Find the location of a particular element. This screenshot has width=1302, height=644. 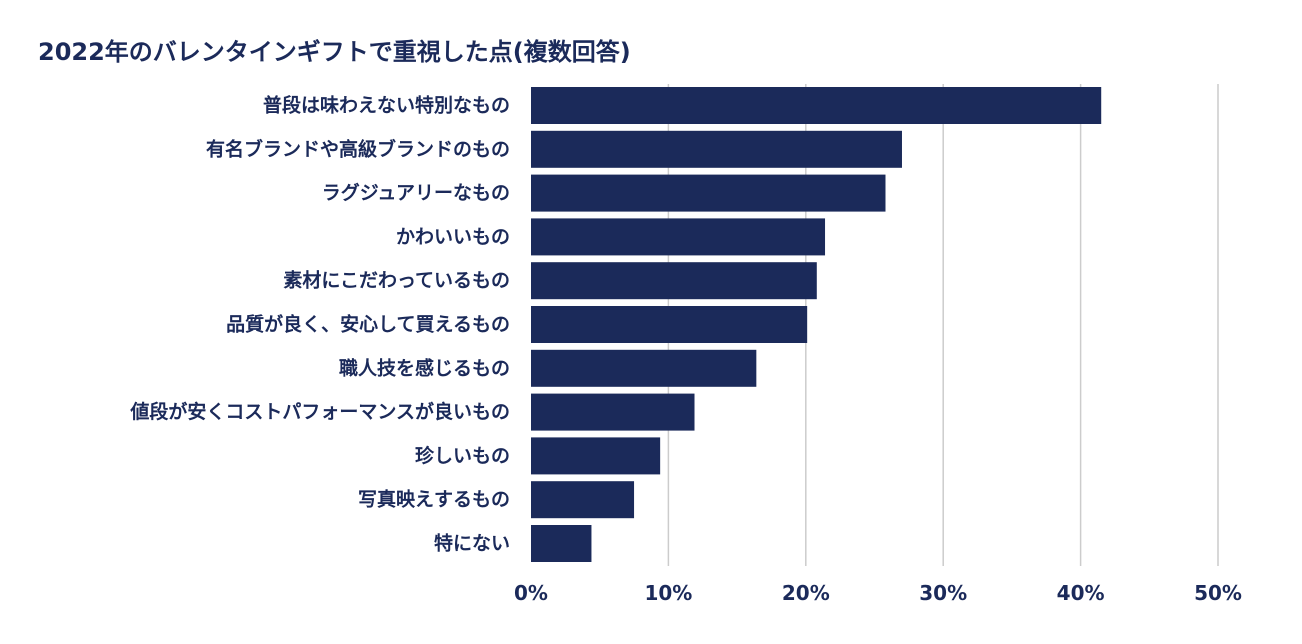

x-tick-label: 30% is located at coordinates (943, 593).